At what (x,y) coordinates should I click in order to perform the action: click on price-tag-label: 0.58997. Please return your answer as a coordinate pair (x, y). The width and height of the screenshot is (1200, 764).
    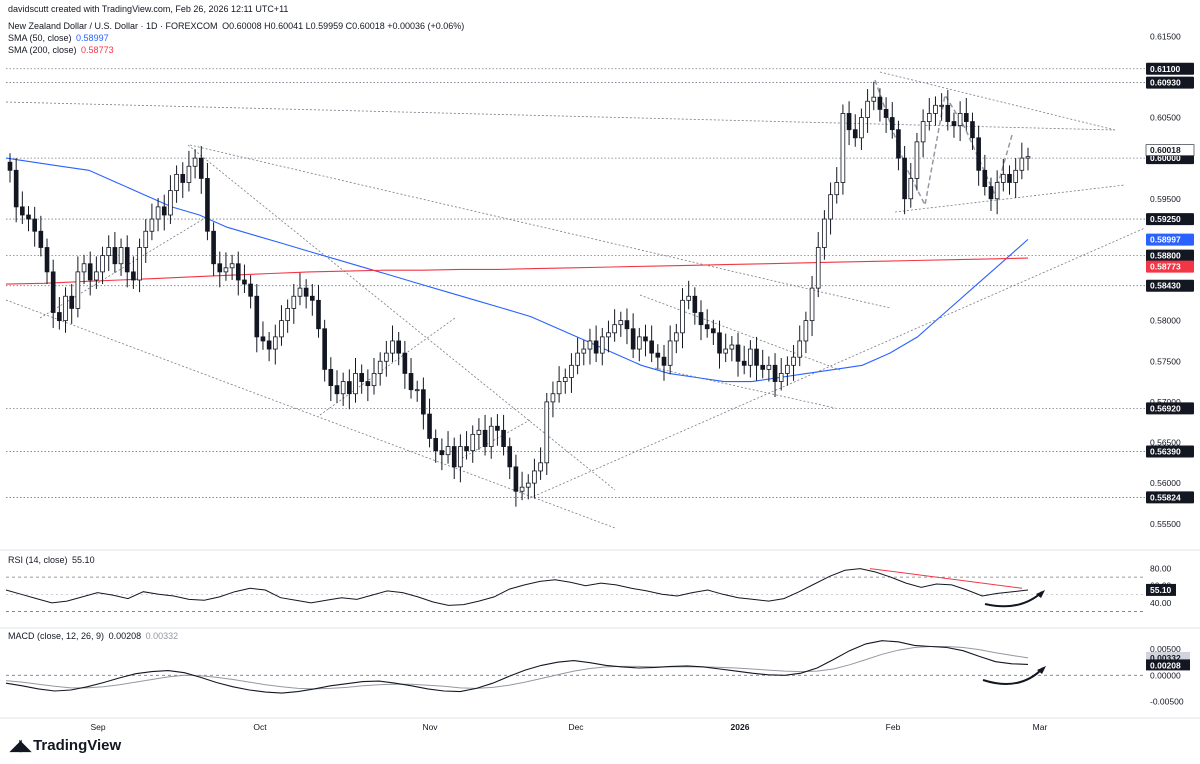
    Looking at the image, I should click on (1165, 240).